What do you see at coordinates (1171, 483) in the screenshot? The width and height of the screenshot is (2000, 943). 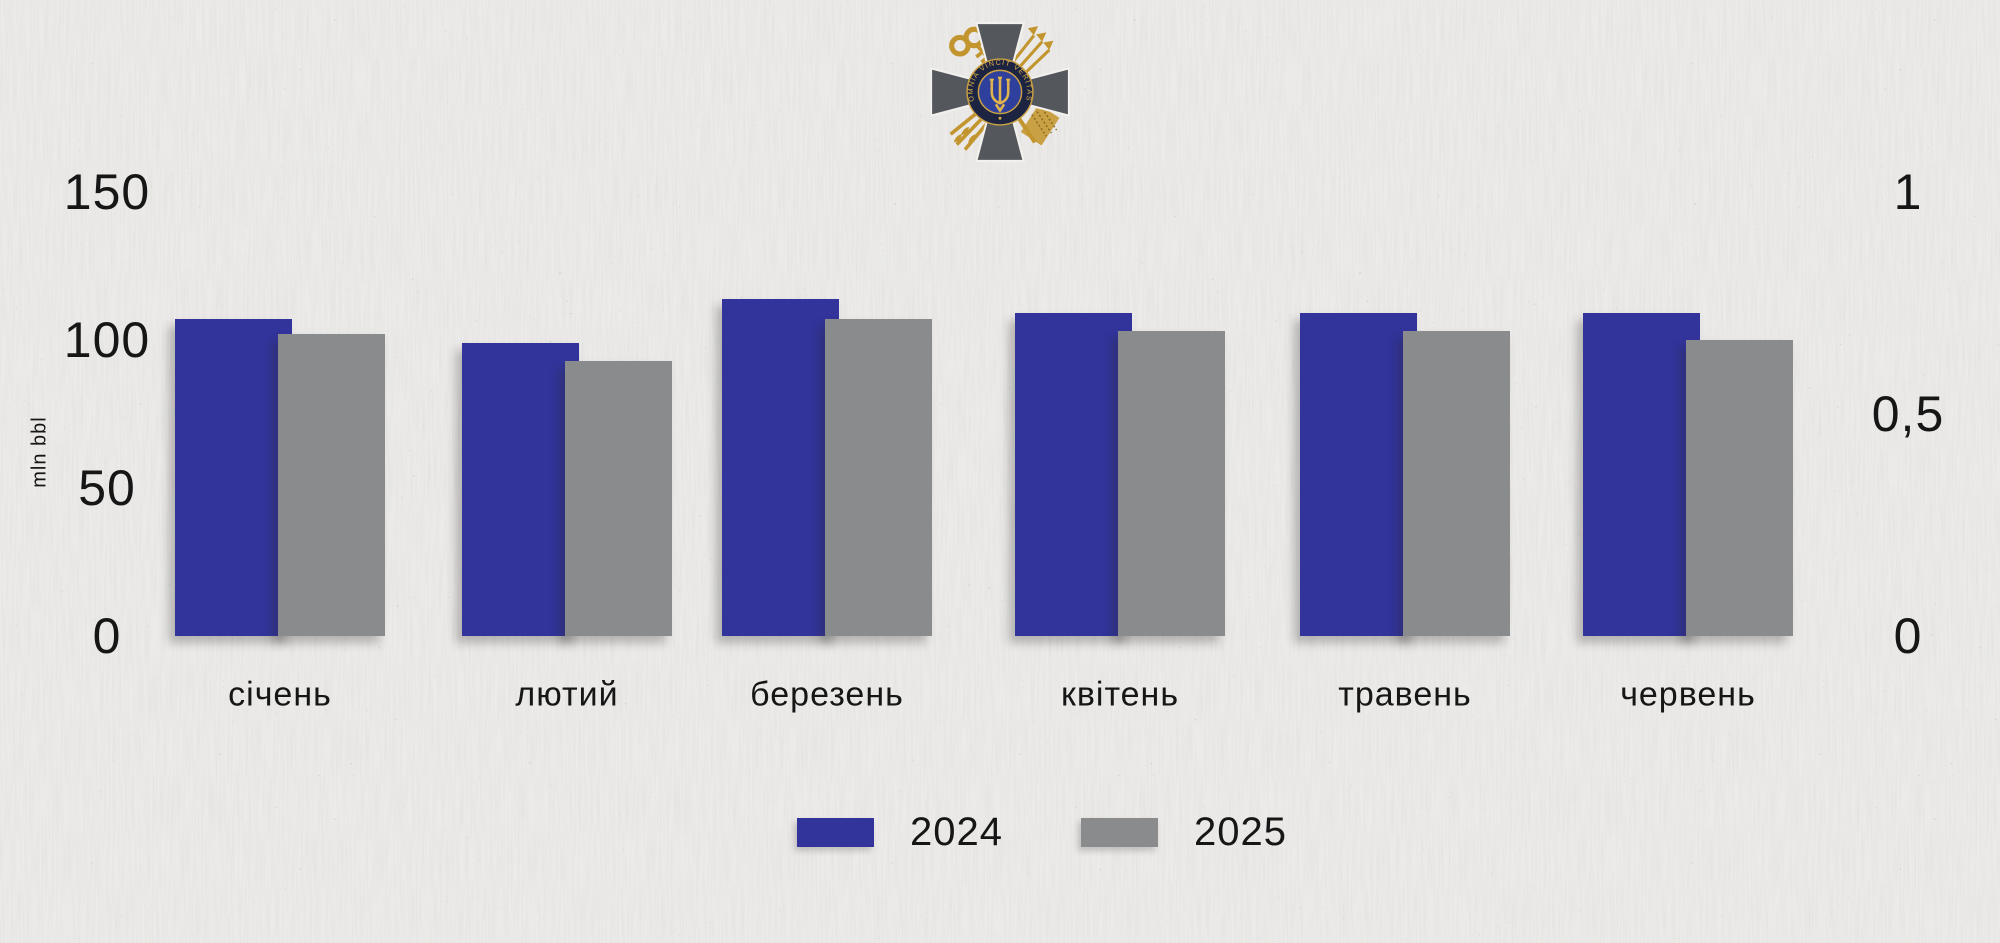 I see `bar-2025-квітень` at bounding box center [1171, 483].